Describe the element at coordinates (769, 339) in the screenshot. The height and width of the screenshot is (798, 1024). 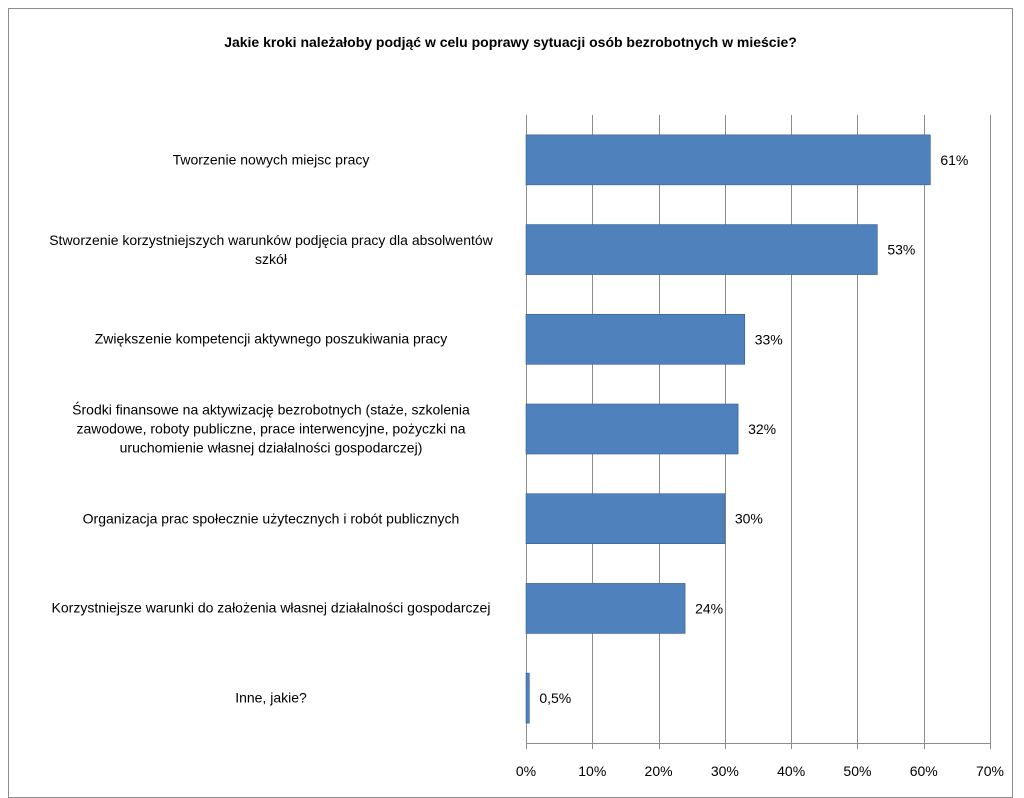
I see `data-label: 33%` at that location.